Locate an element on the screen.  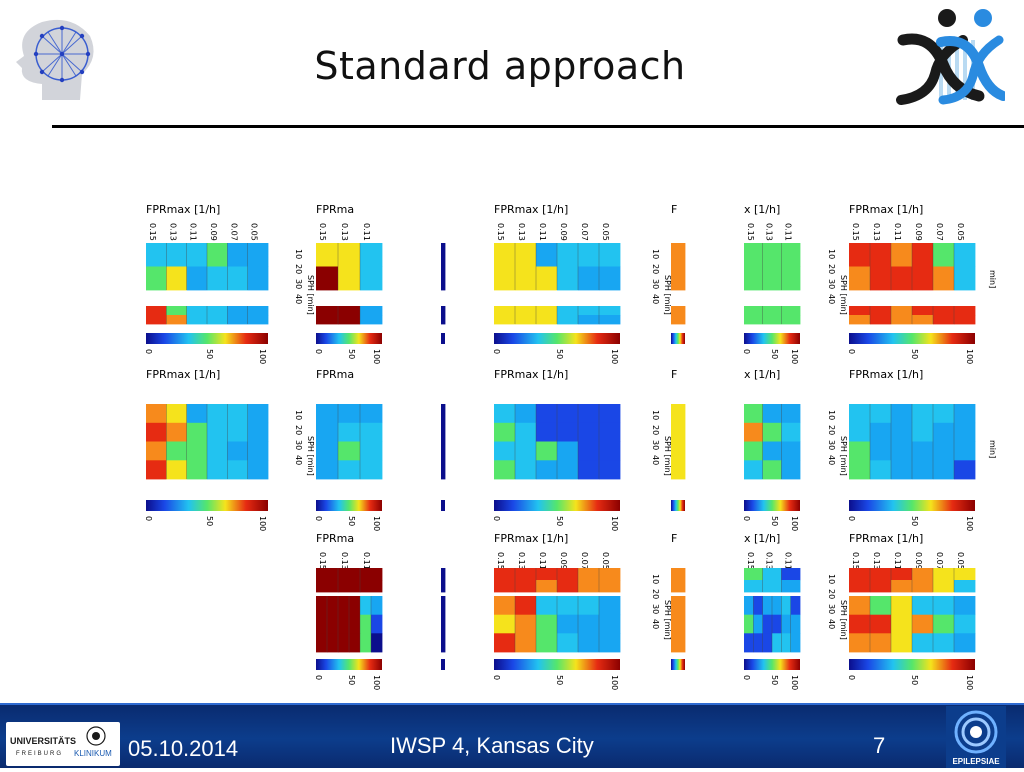
panel-title: FPRma is located at coordinates (335, 538).